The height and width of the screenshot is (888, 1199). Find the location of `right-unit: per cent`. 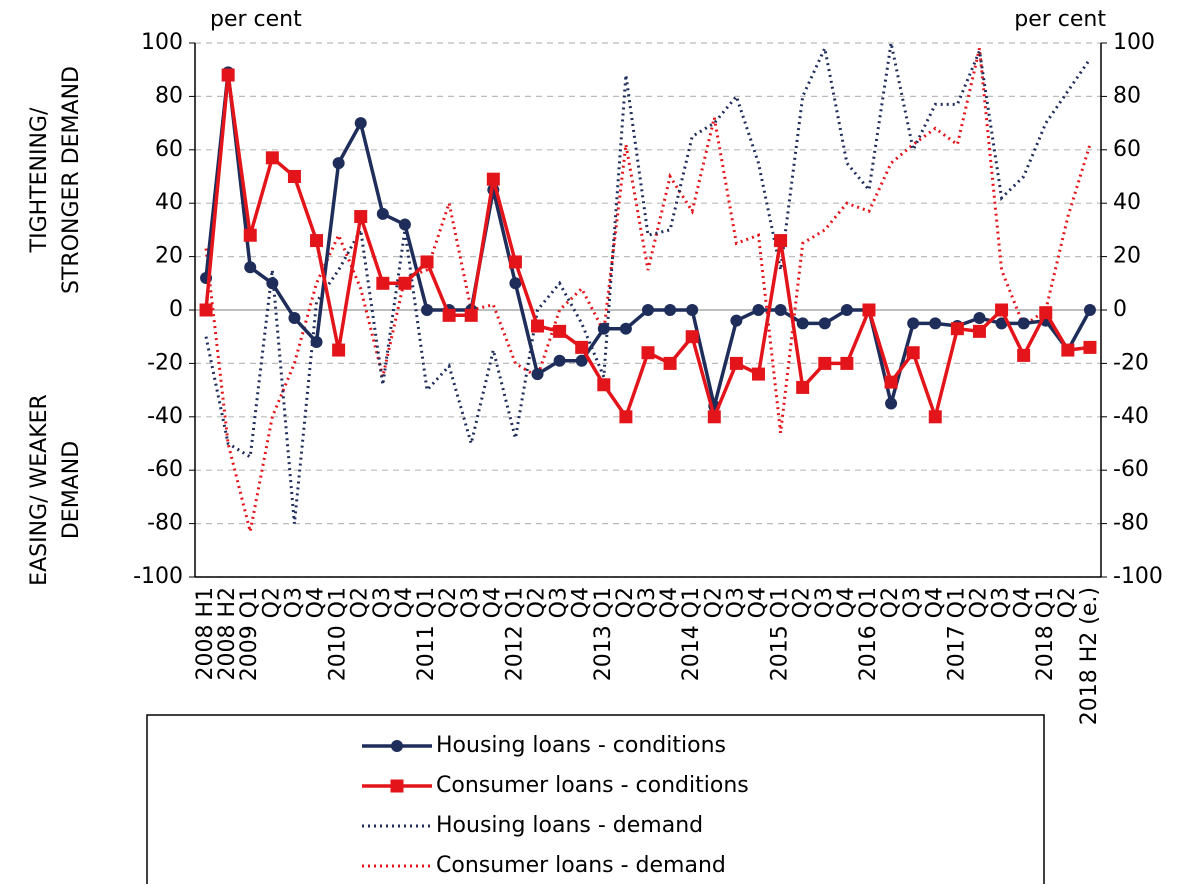

right-unit: per cent is located at coordinates (1060, 19).